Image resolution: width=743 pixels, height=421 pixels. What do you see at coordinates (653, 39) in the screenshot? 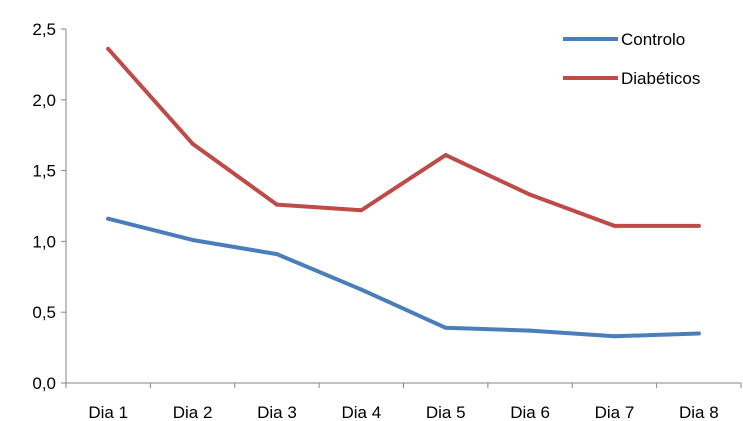
I see `legend-label: Controlo` at bounding box center [653, 39].